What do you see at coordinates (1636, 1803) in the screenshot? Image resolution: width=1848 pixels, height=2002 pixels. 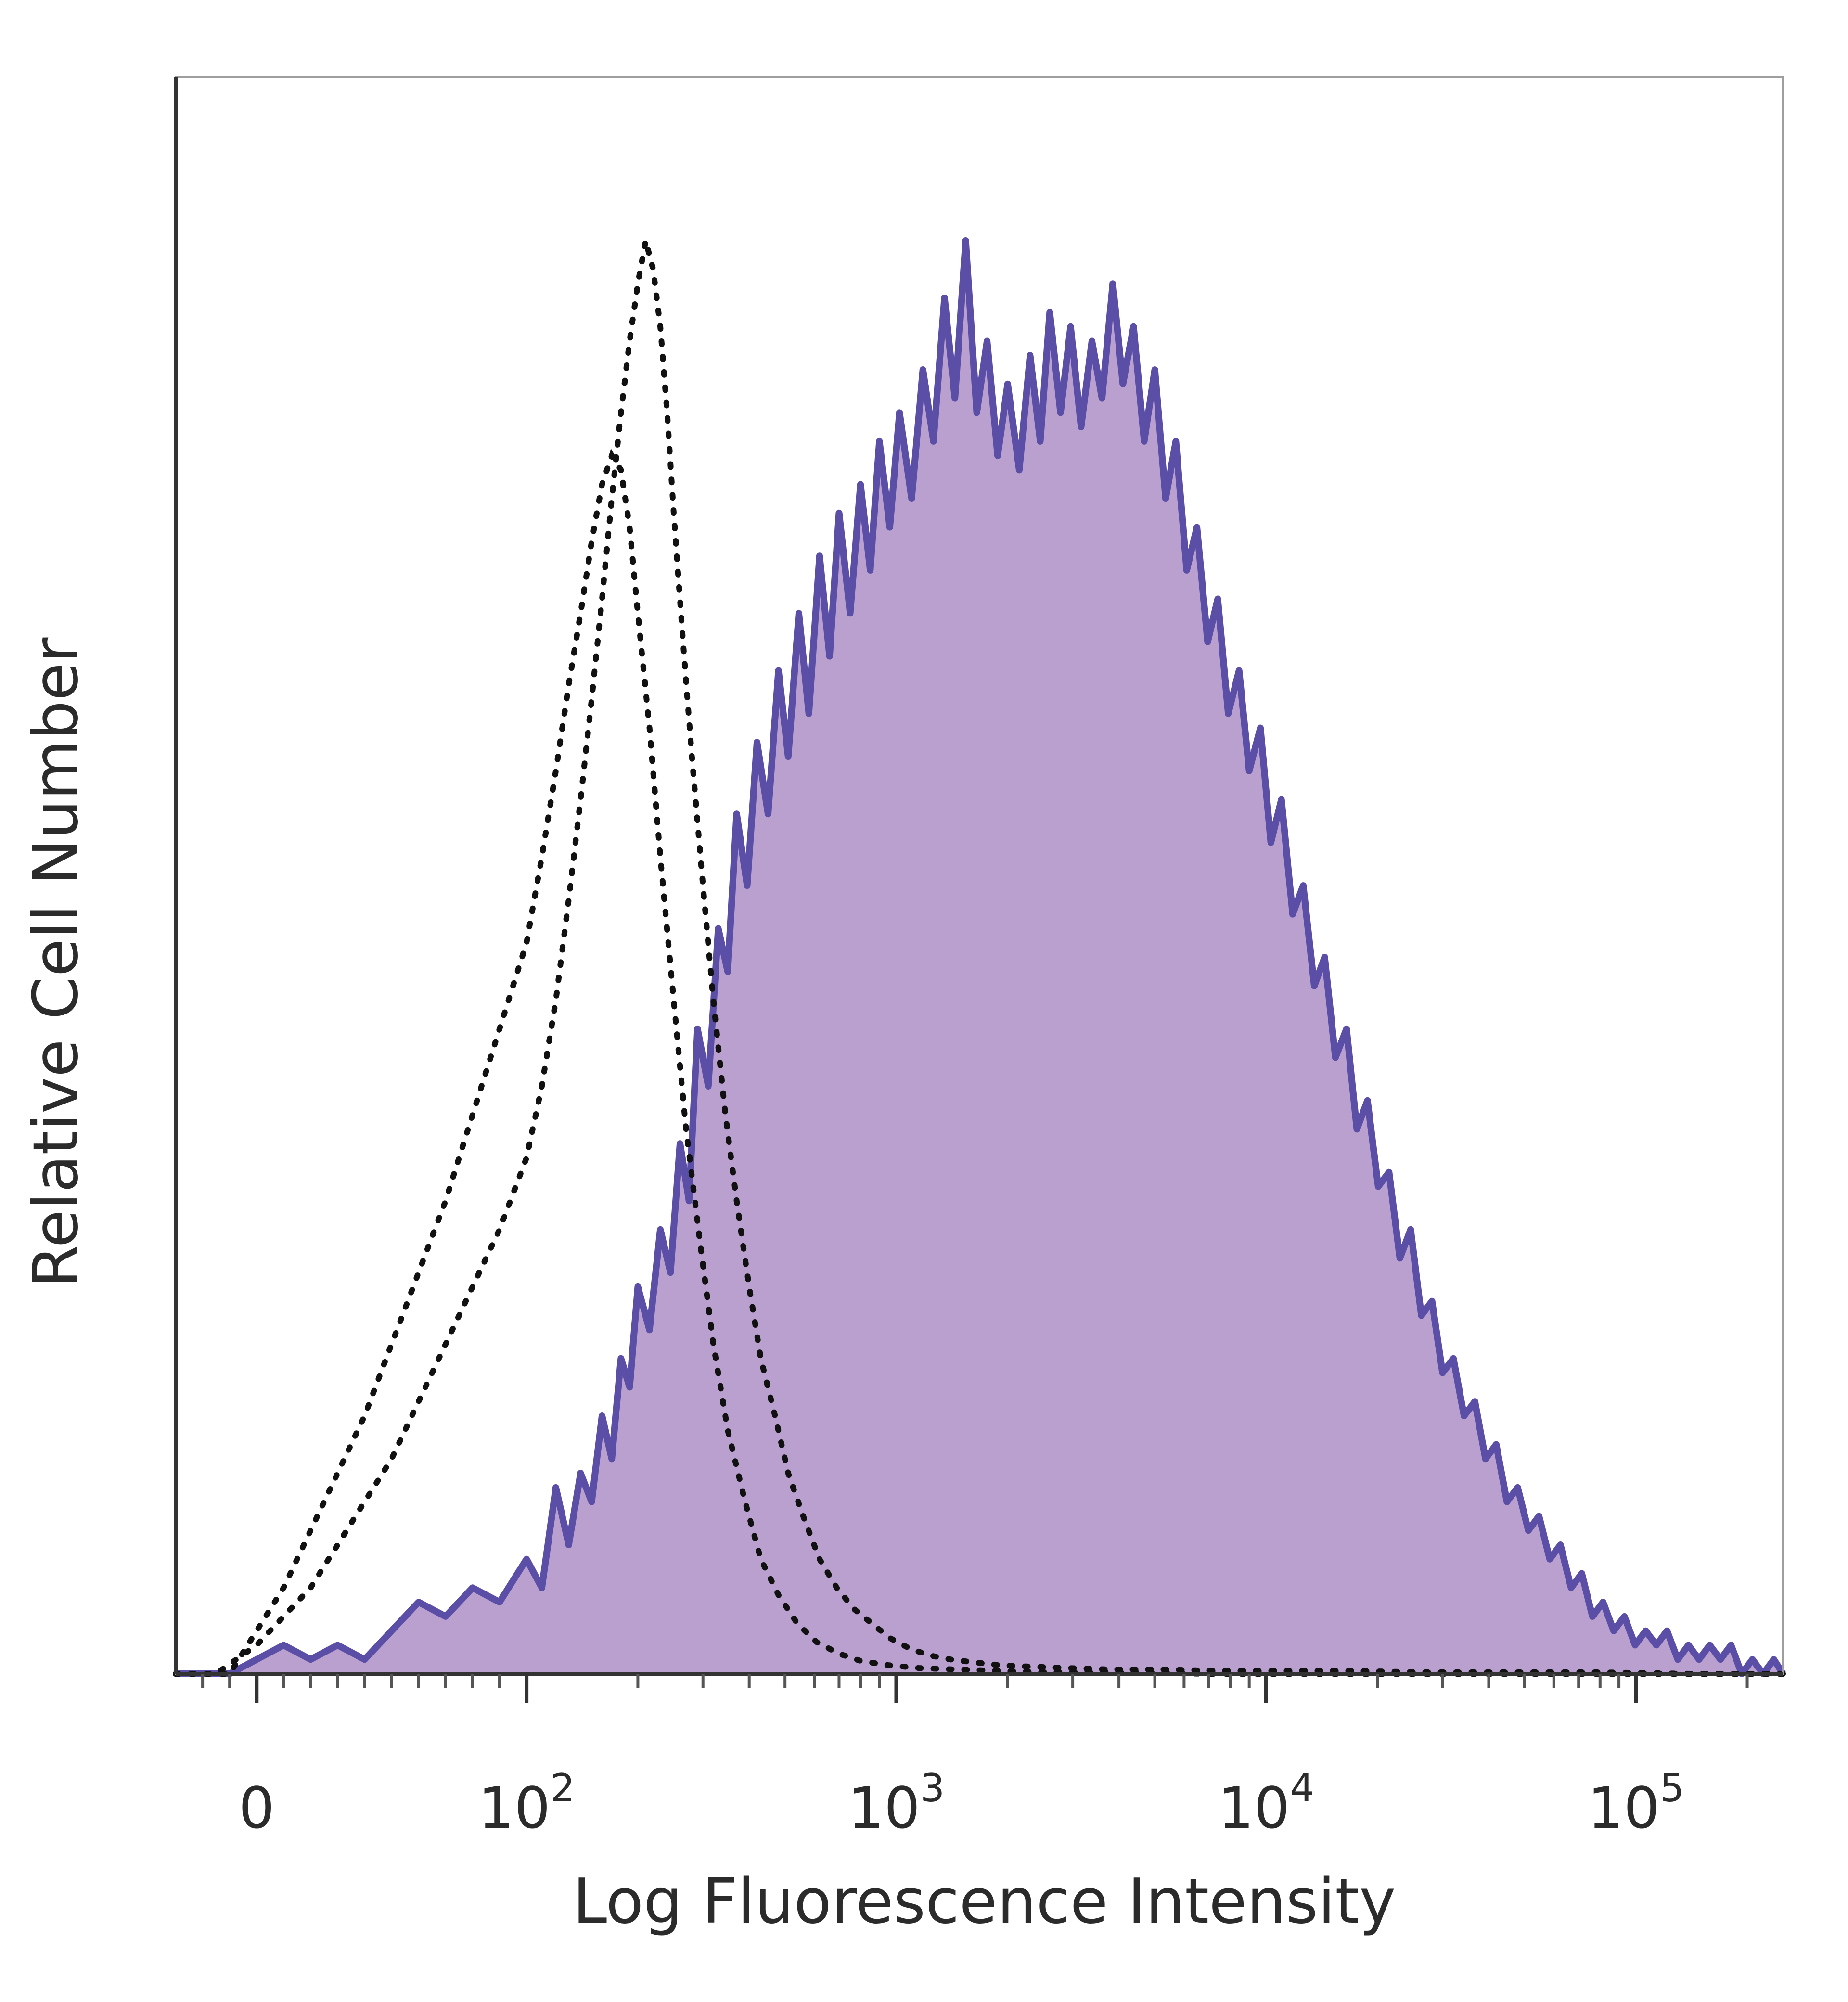 I see `x-tick-label-4: 10⁵` at bounding box center [1636, 1803].